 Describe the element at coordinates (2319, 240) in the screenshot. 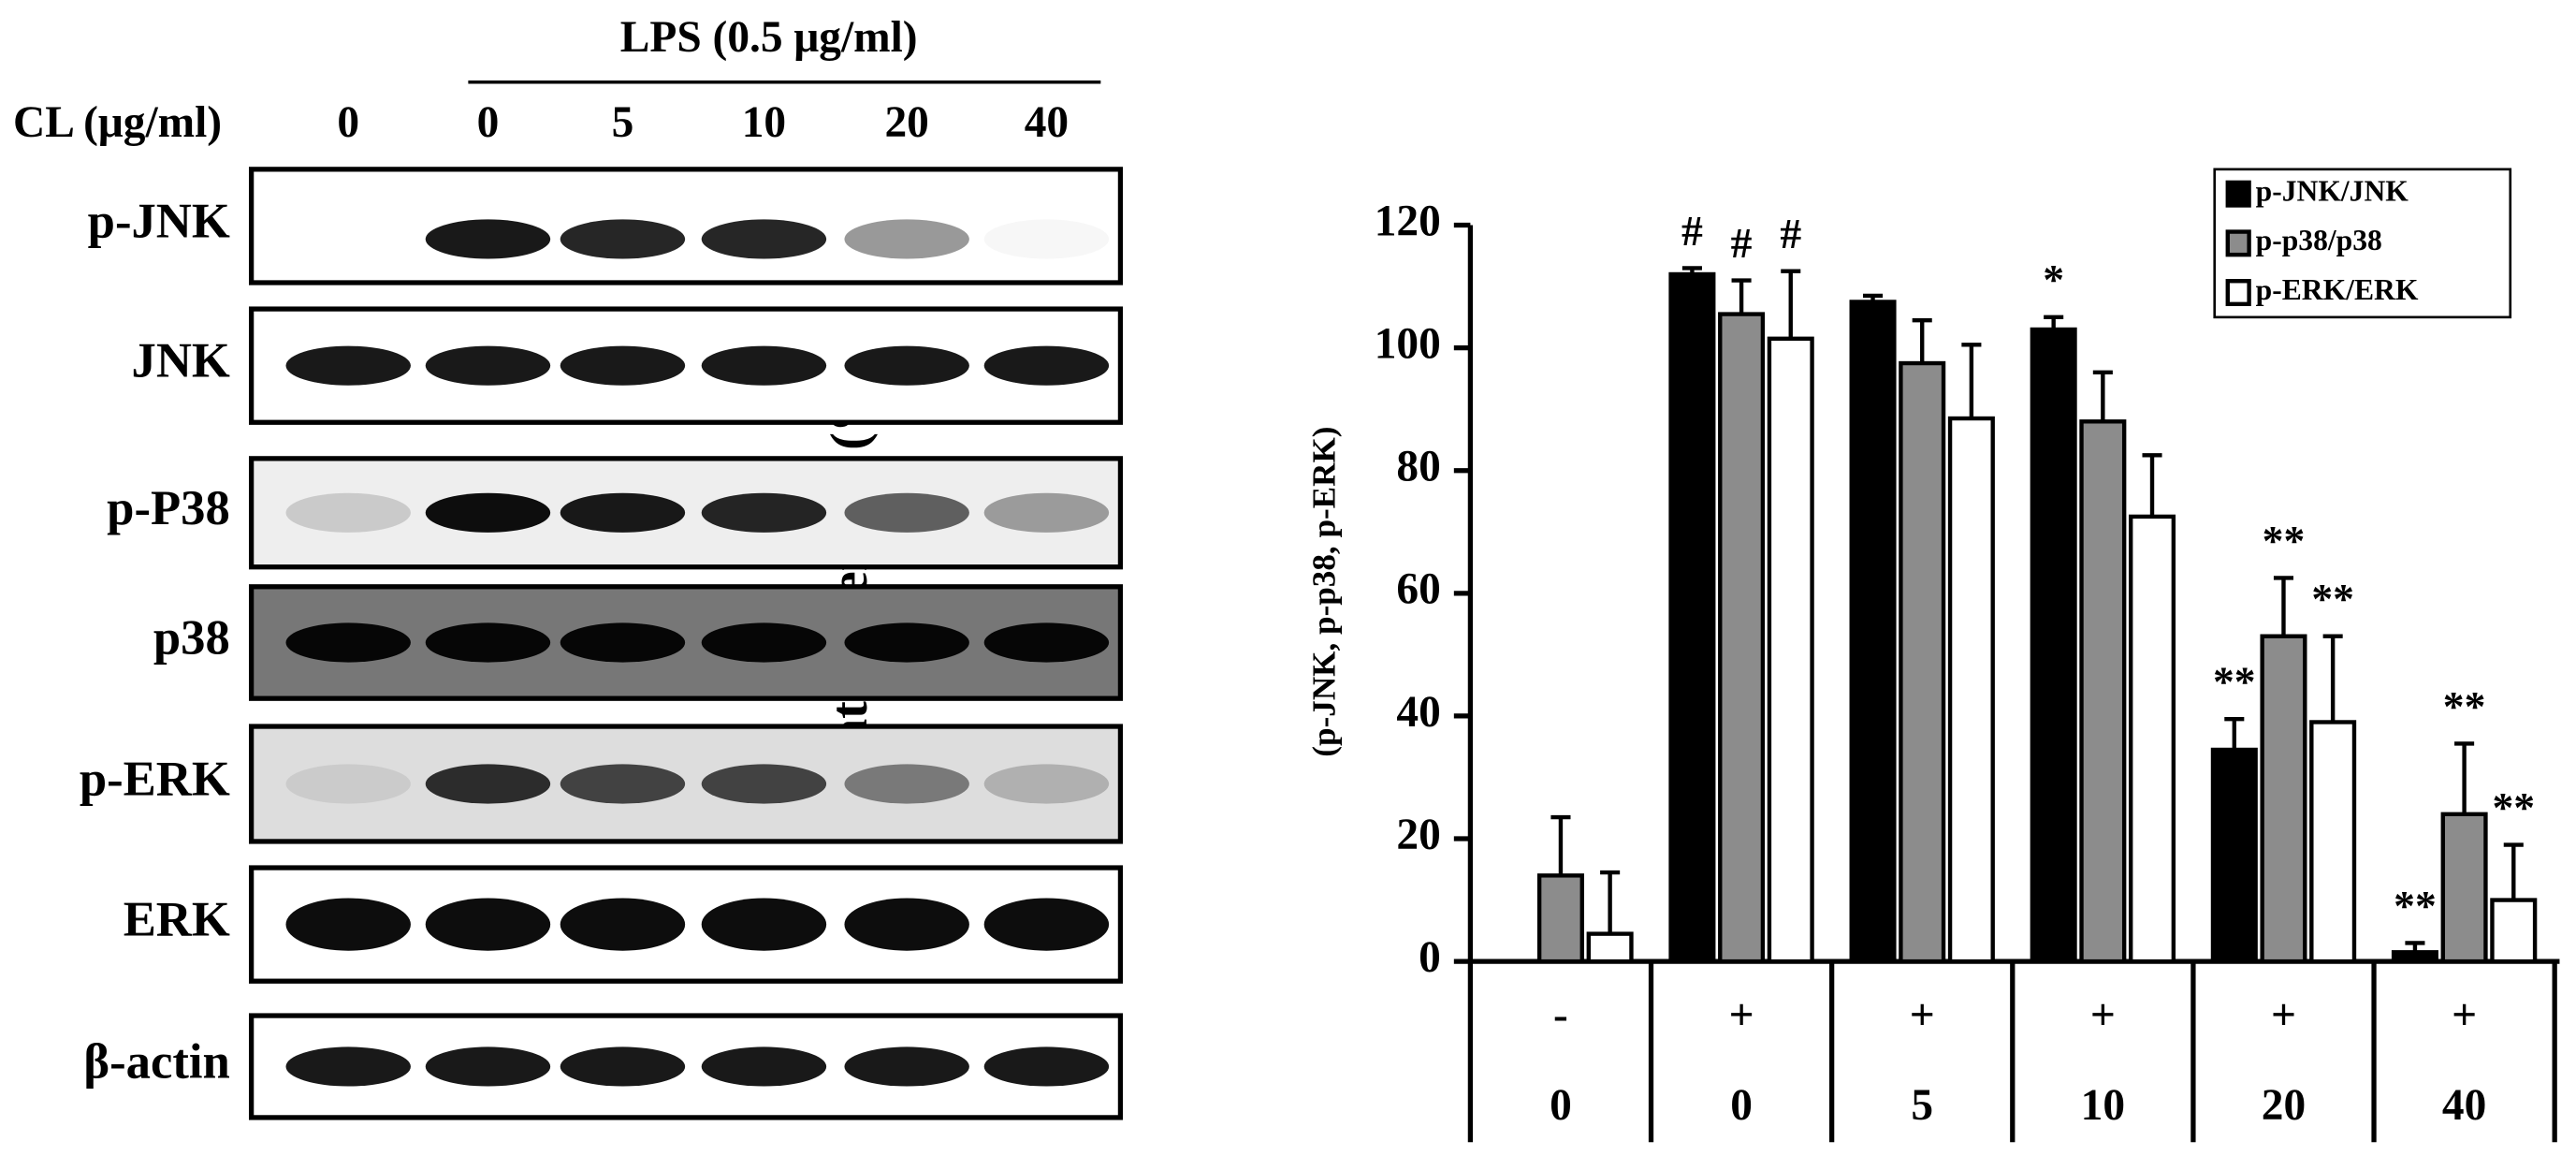

I see `legend-label: p-p38/p38` at that location.